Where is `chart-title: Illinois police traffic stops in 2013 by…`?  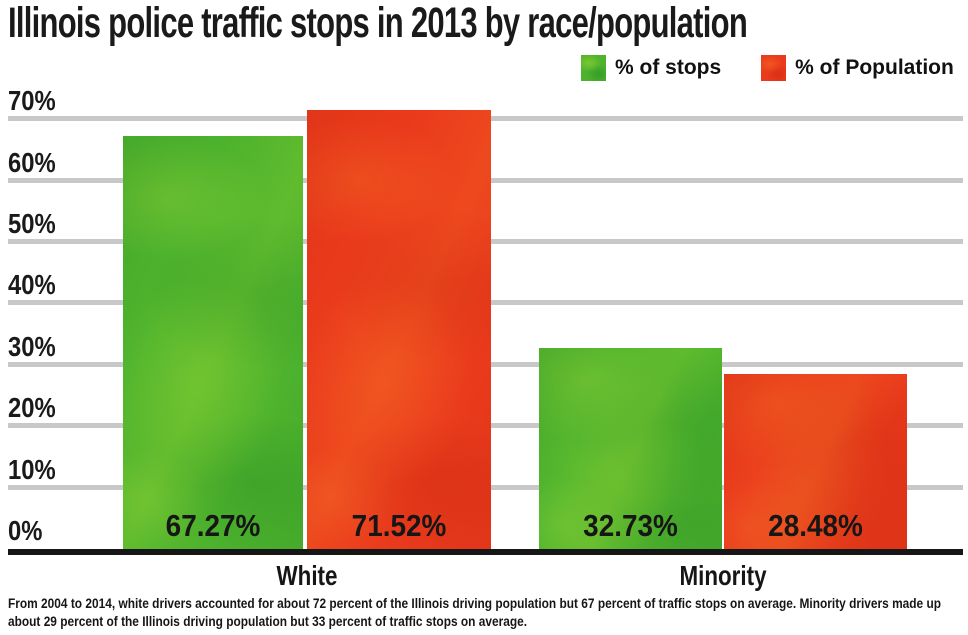
chart-title: Illinois police traffic stops in 2013 by… is located at coordinates (378, 23).